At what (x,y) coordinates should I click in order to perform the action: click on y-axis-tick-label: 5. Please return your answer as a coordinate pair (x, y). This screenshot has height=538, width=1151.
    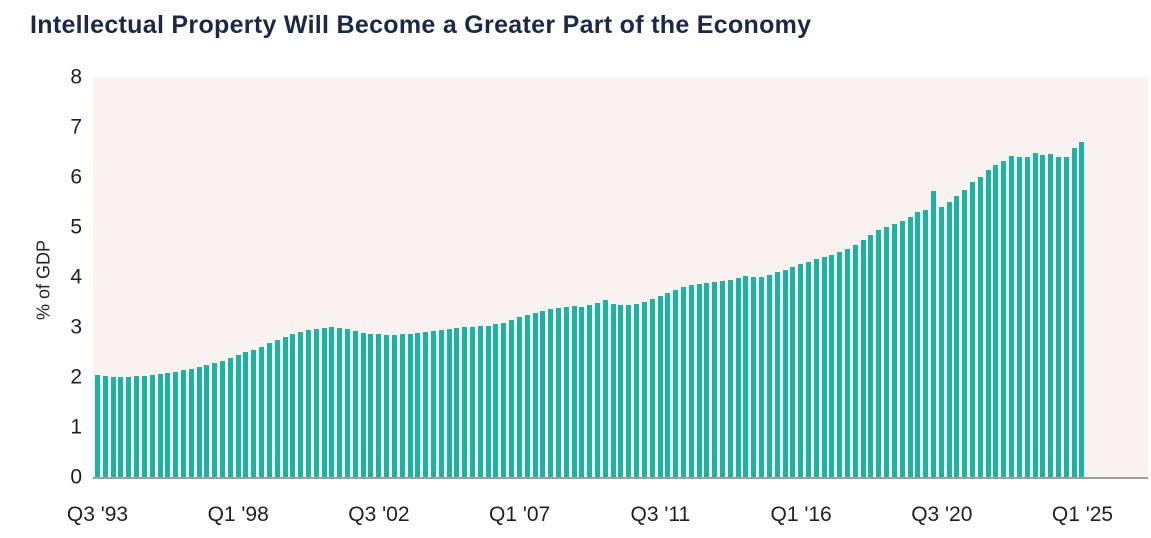
    Looking at the image, I should click on (76, 227).